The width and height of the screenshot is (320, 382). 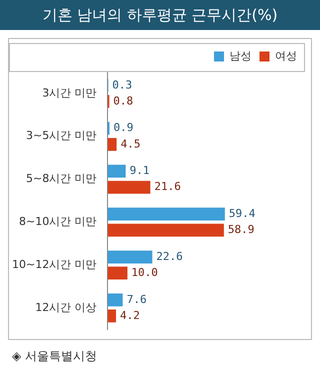 I want to click on y-tick-label: 8~10시간 미만, so click(x=57, y=221).